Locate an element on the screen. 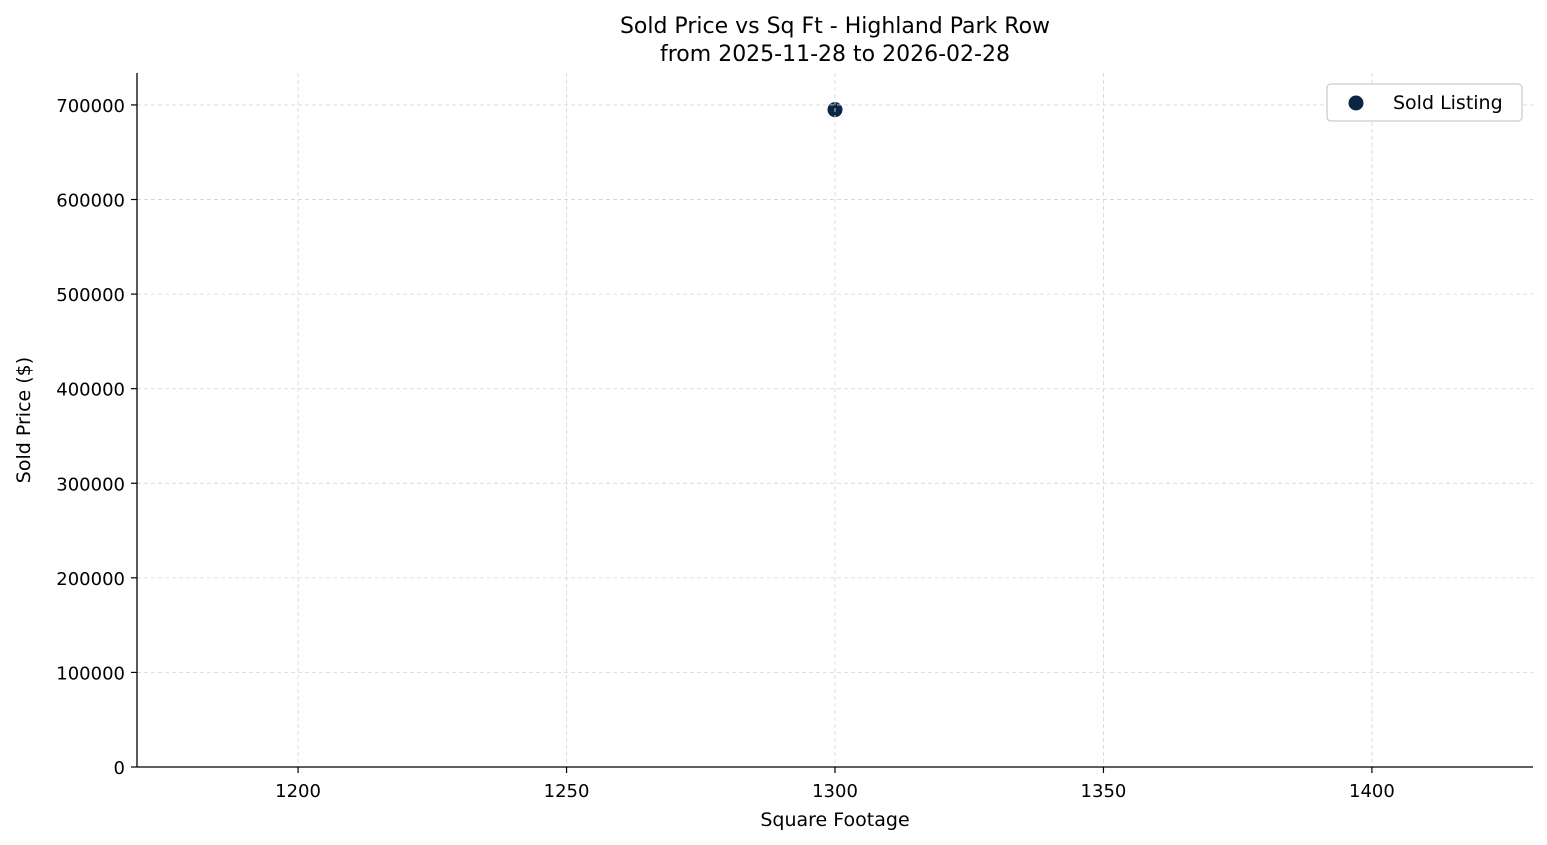 Image resolution: width=1547 pixels, height=845 pixels. y-tick-label: 400000 is located at coordinates (90, 390).